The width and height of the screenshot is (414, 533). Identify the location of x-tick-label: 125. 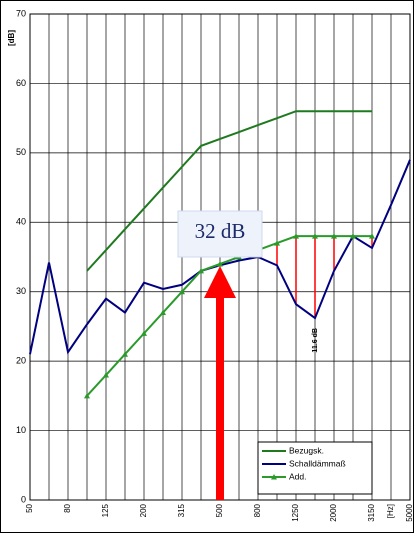
(105, 510).